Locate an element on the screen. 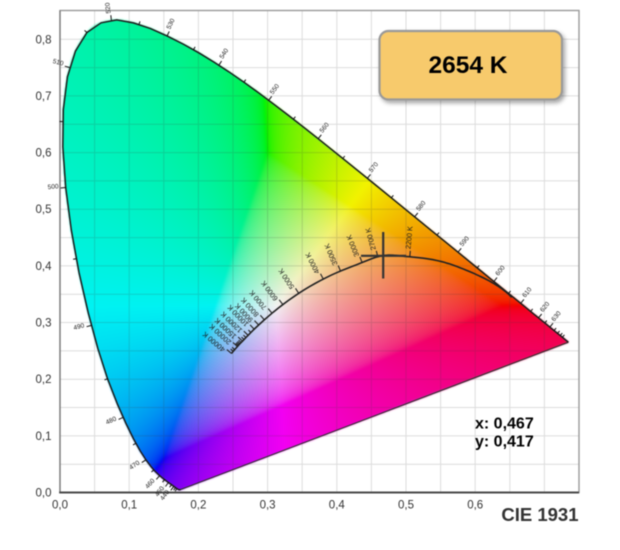 The height and width of the screenshot is (550, 620). svg-text: 510 is located at coordinates (58, 63).